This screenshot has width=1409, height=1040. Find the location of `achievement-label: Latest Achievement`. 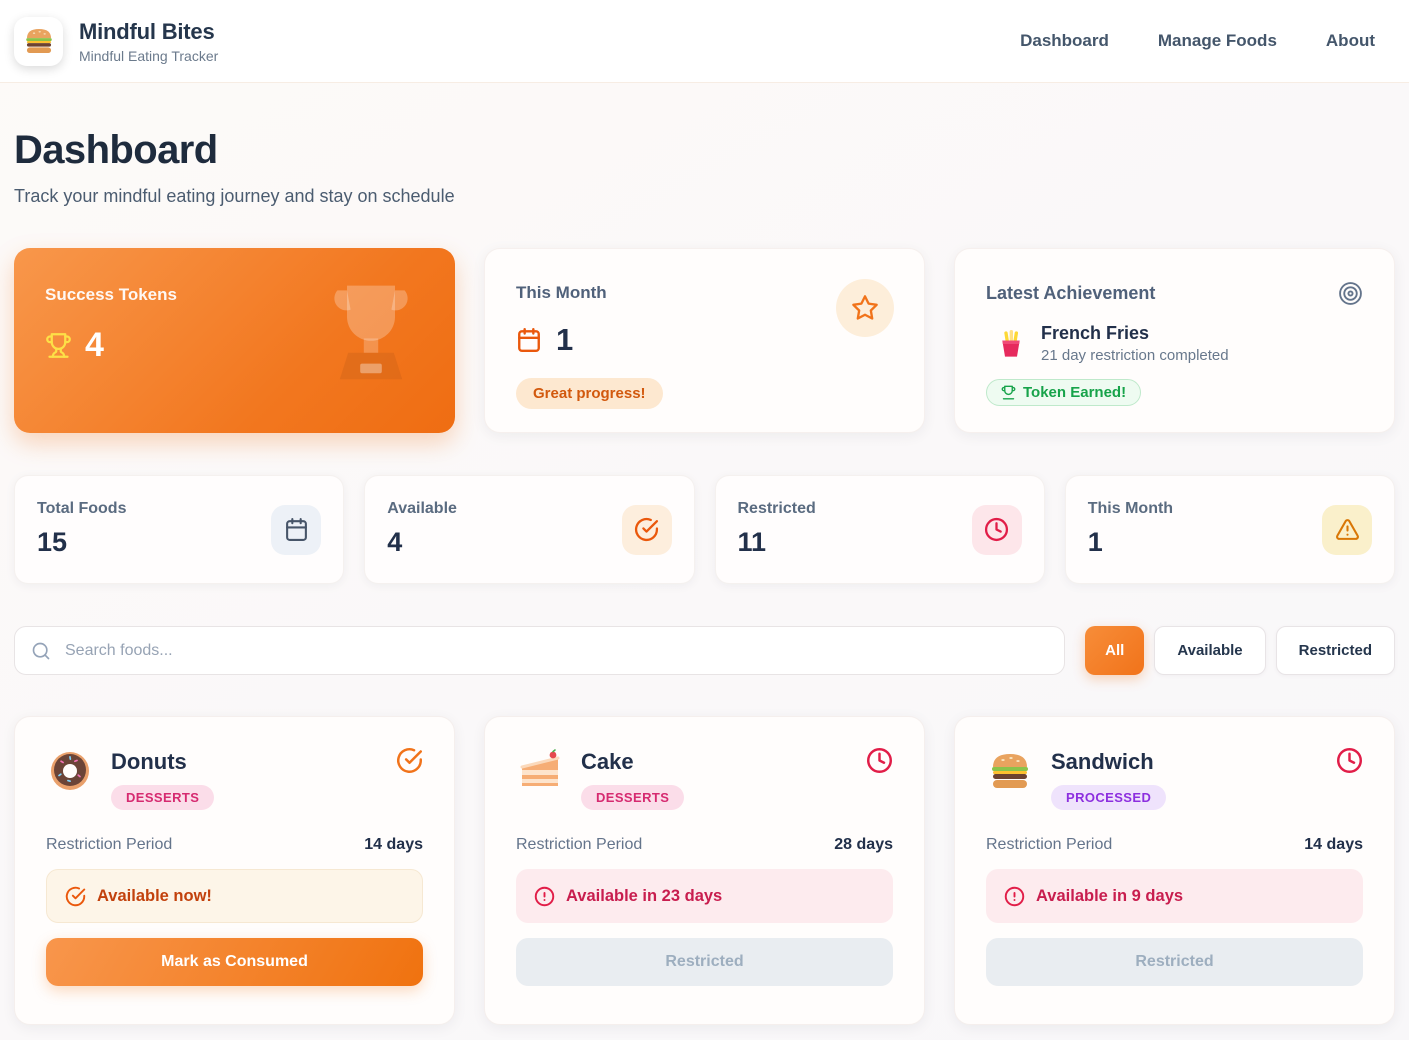

achievement-label: Latest Achievement is located at coordinates (1071, 293).